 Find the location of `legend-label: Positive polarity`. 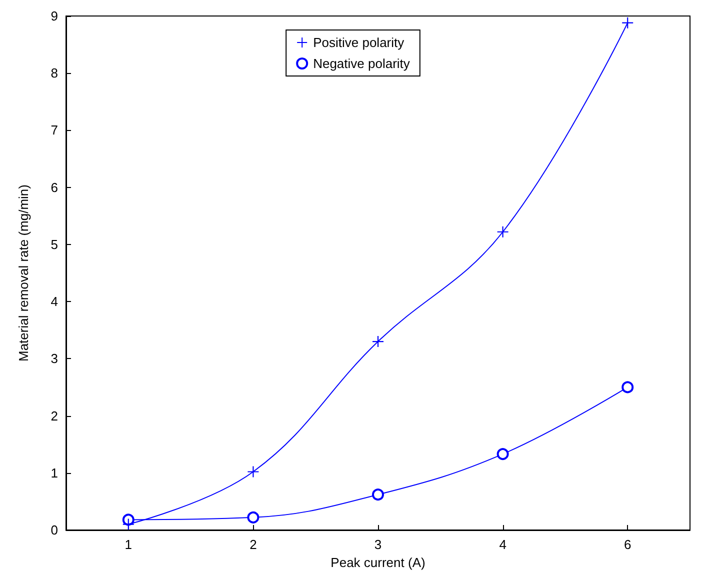

legend-label: Positive polarity is located at coordinates (359, 42).